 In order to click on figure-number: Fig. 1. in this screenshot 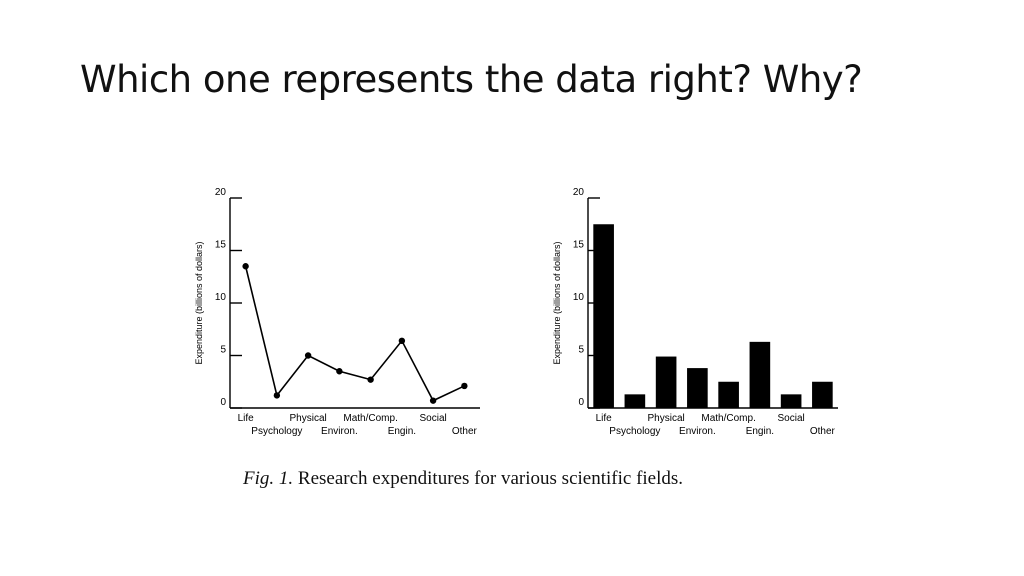, I will do `click(268, 478)`.